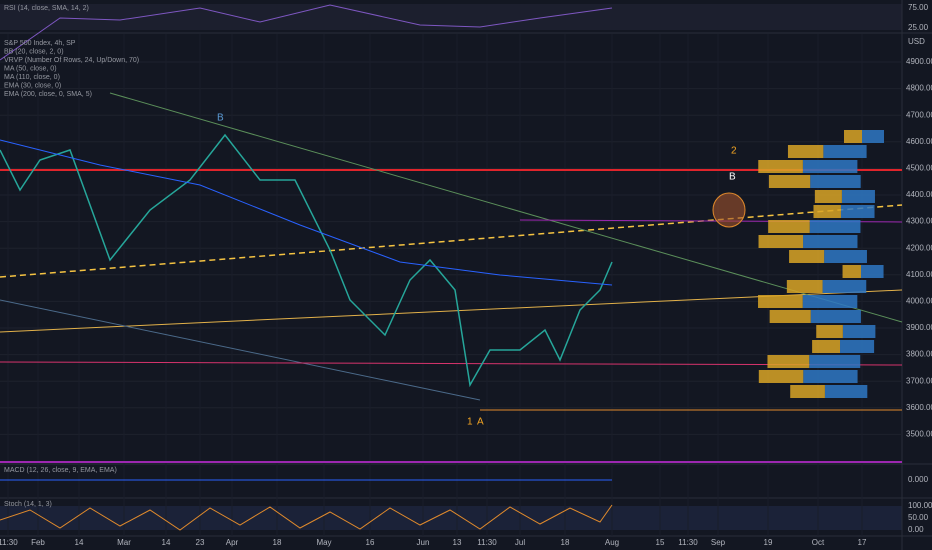 The height and width of the screenshot is (550, 932). Describe the element at coordinates (821, 264) in the screenshot. I see `volume-profile` at that location.